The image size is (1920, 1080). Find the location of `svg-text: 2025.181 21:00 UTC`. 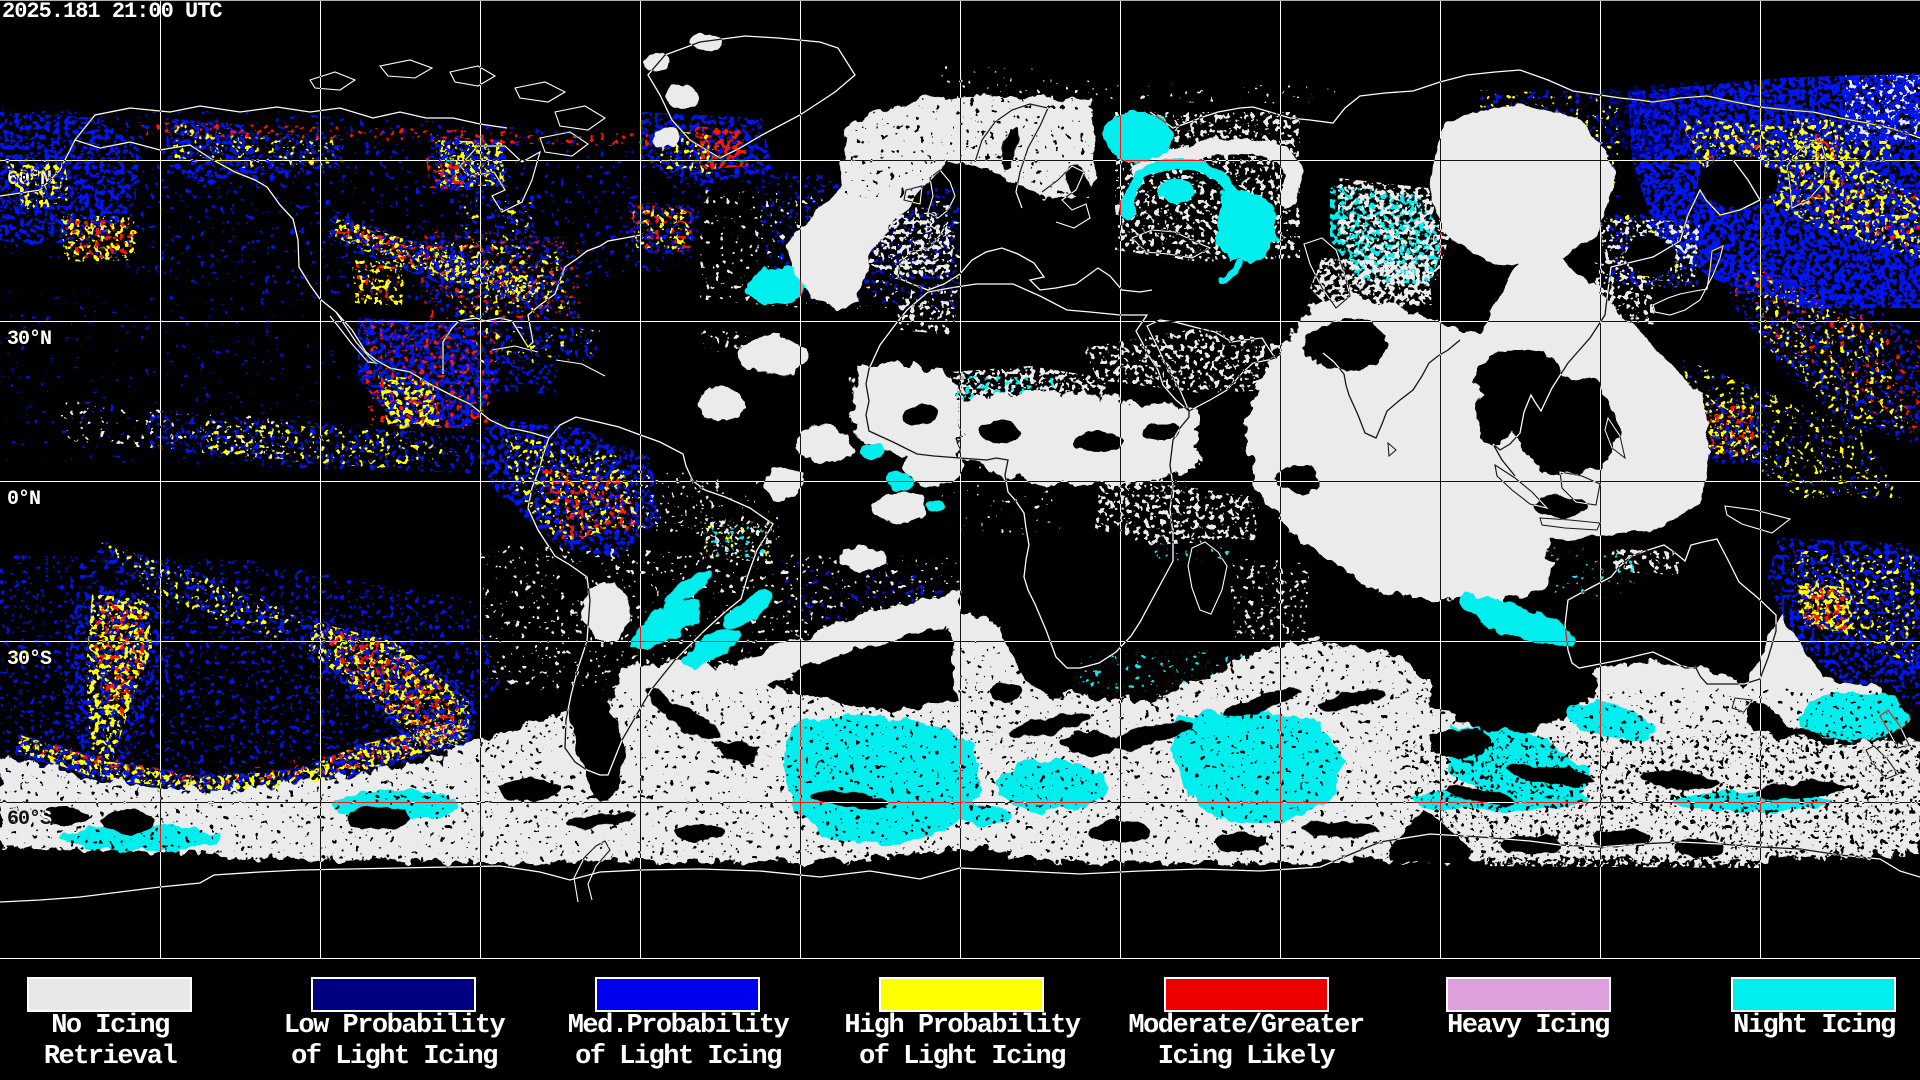

svg-text: 2025.181 21:00 UTC is located at coordinates (112, 12).